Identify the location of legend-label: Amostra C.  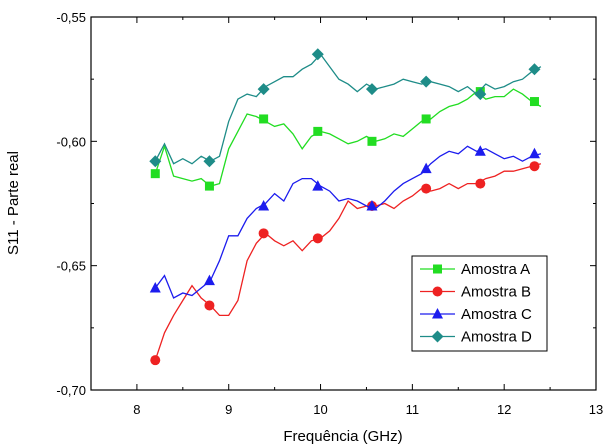
(496, 314).